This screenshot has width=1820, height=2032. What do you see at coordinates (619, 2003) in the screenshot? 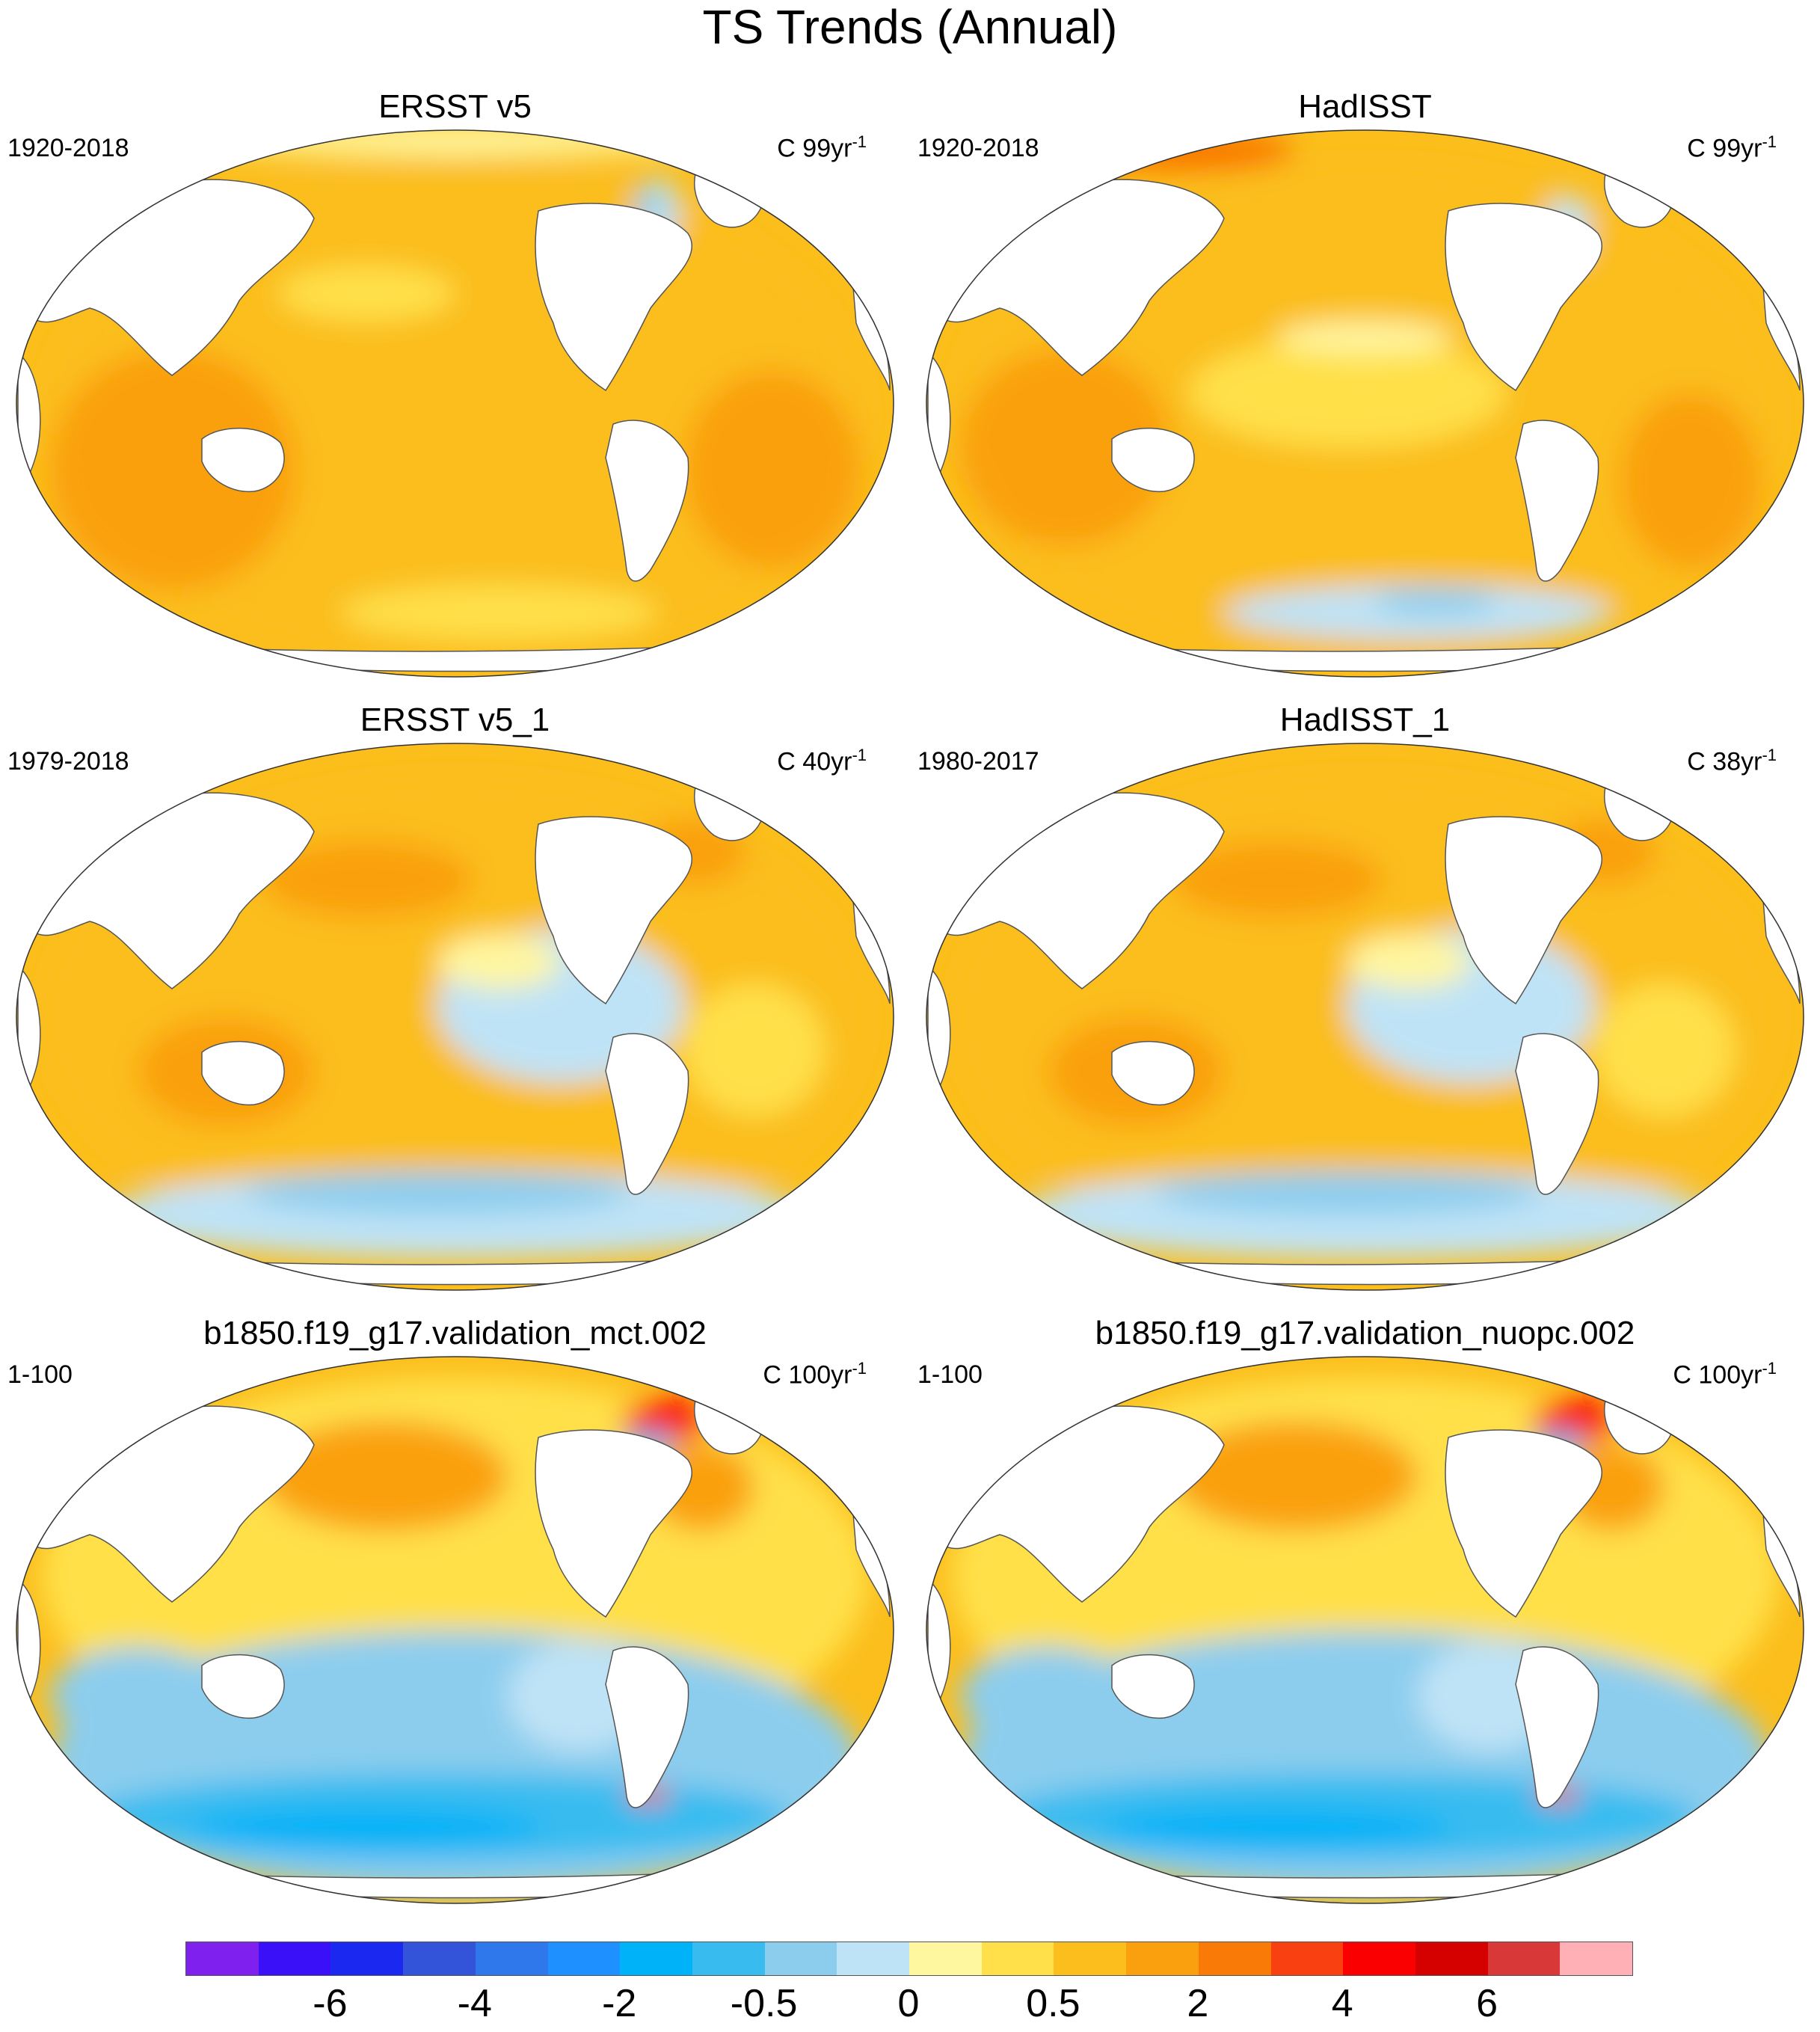
I see `colorbar-tick-label: -2` at bounding box center [619, 2003].